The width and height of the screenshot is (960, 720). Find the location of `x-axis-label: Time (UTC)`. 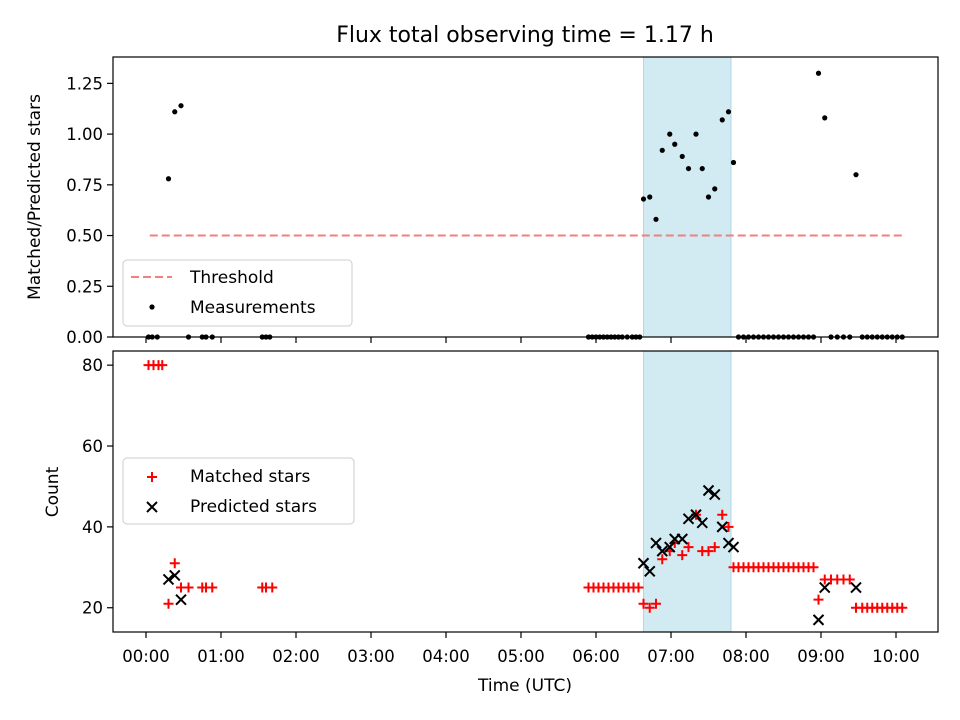

x-axis-label: Time (UTC) is located at coordinates (524, 686).